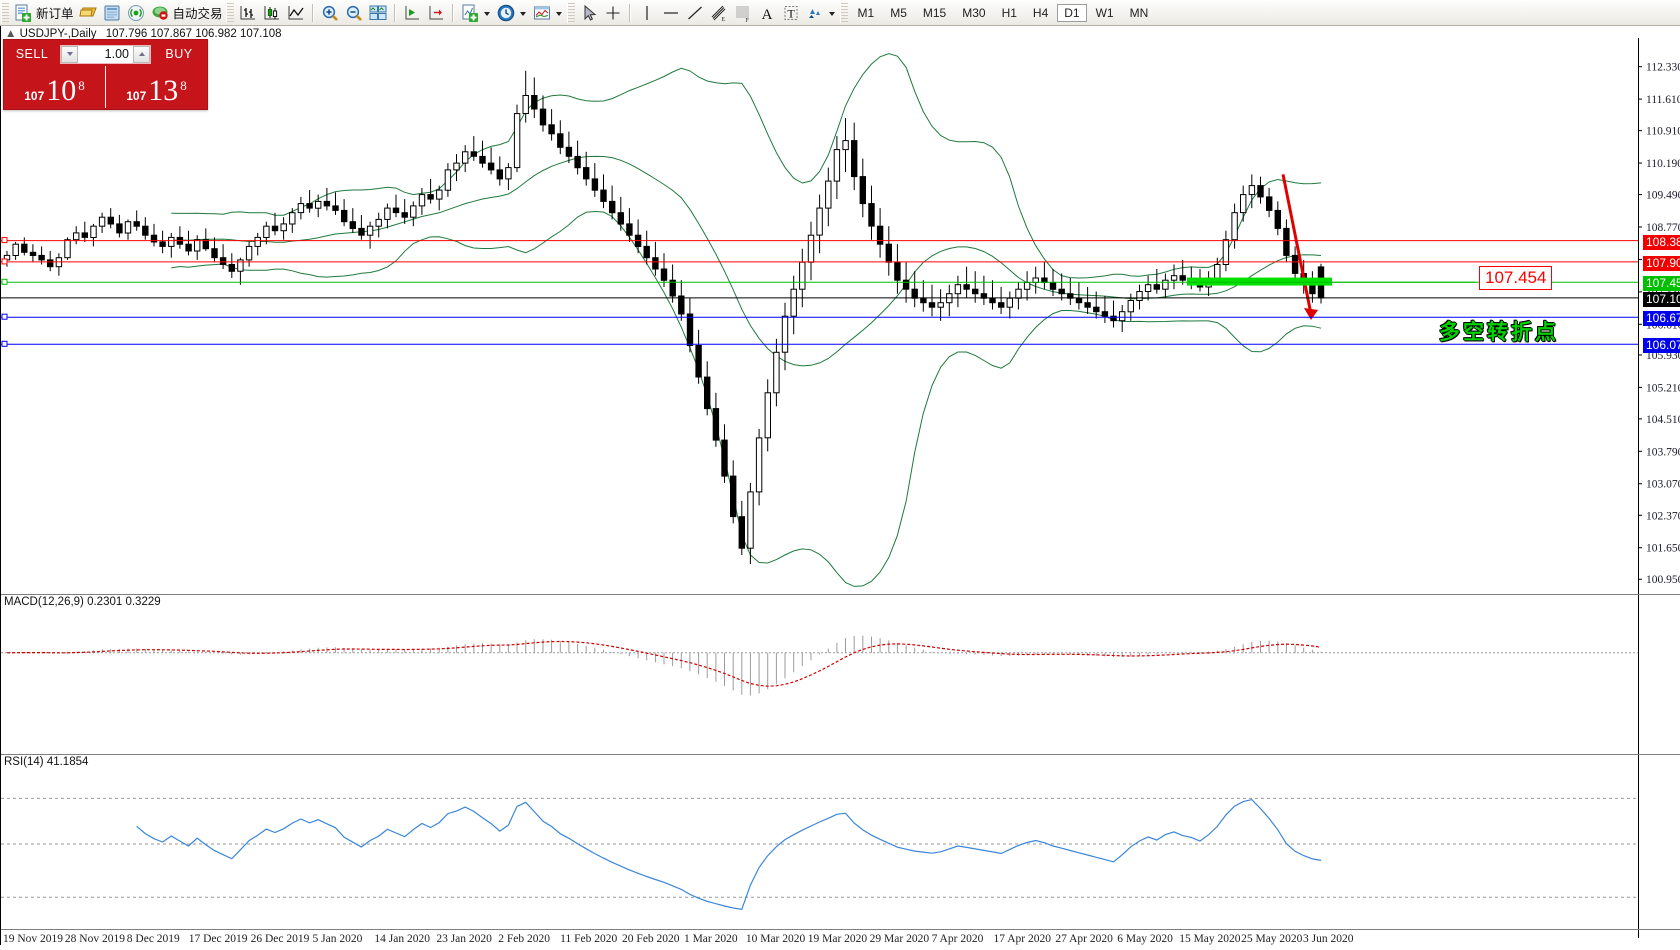 Image resolution: width=1680 pixels, height=950 pixels. What do you see at coordinates (1663, 485) in the screenshot?
I see `svg-text: 103.070` at bounding box center [1663, 485].